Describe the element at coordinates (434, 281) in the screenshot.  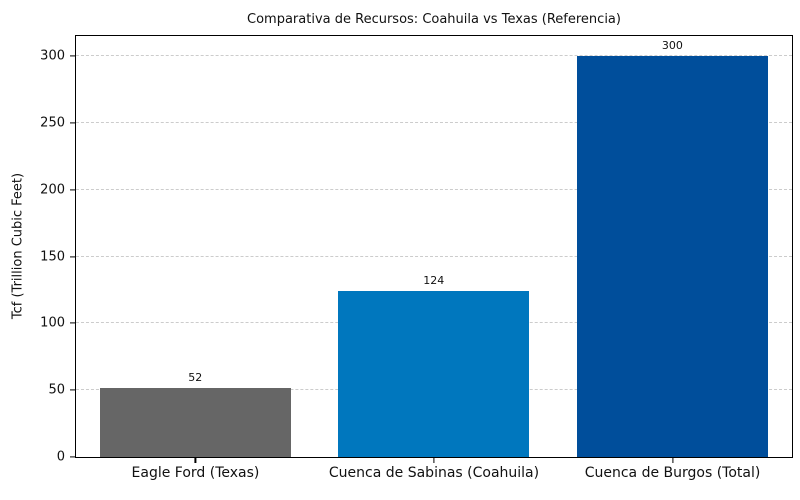
I see `bar-value-label-1: 124` at that location.